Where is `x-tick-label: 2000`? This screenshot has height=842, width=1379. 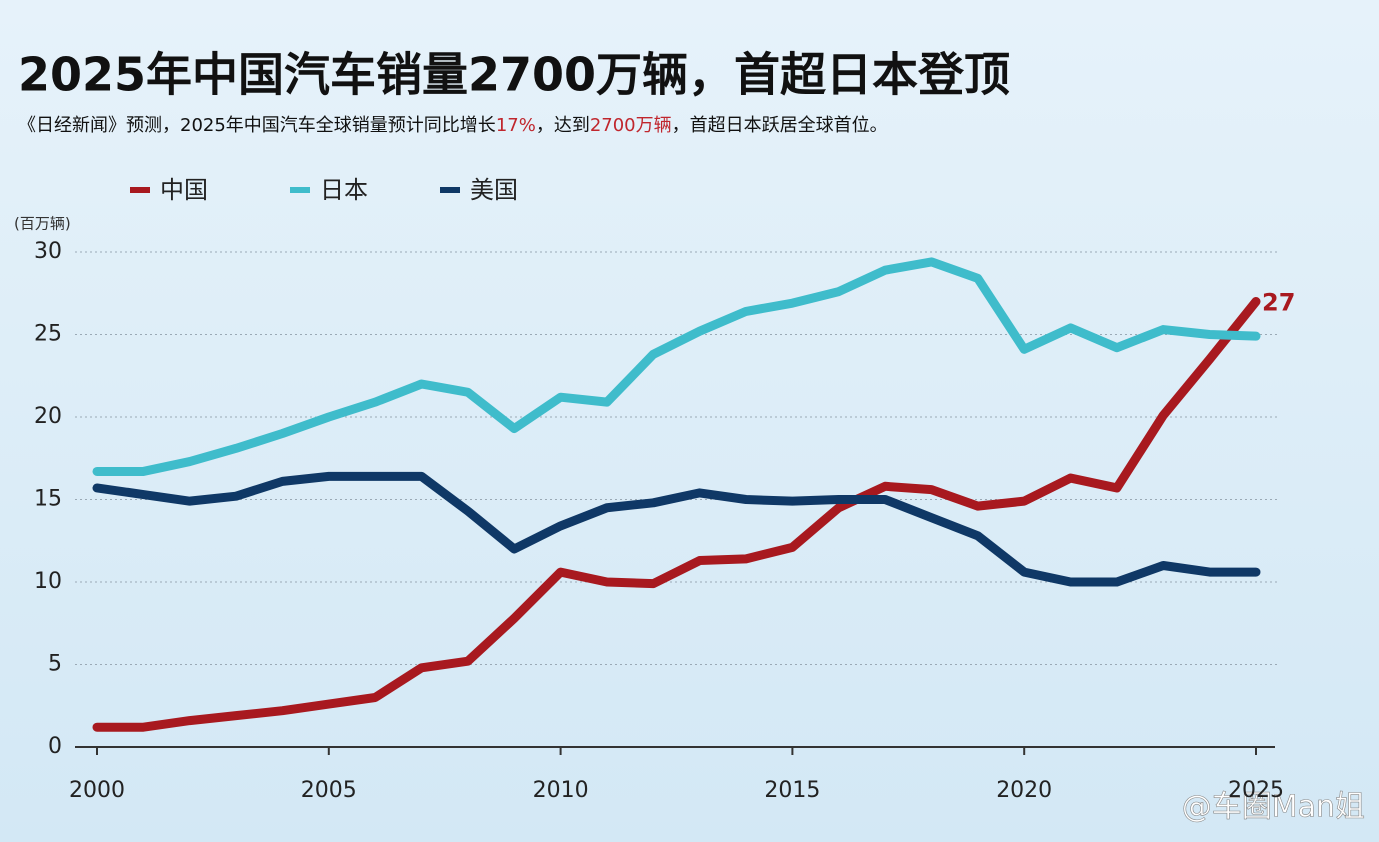 x-tick-label: 2000 is located at coordinates (97, 790).